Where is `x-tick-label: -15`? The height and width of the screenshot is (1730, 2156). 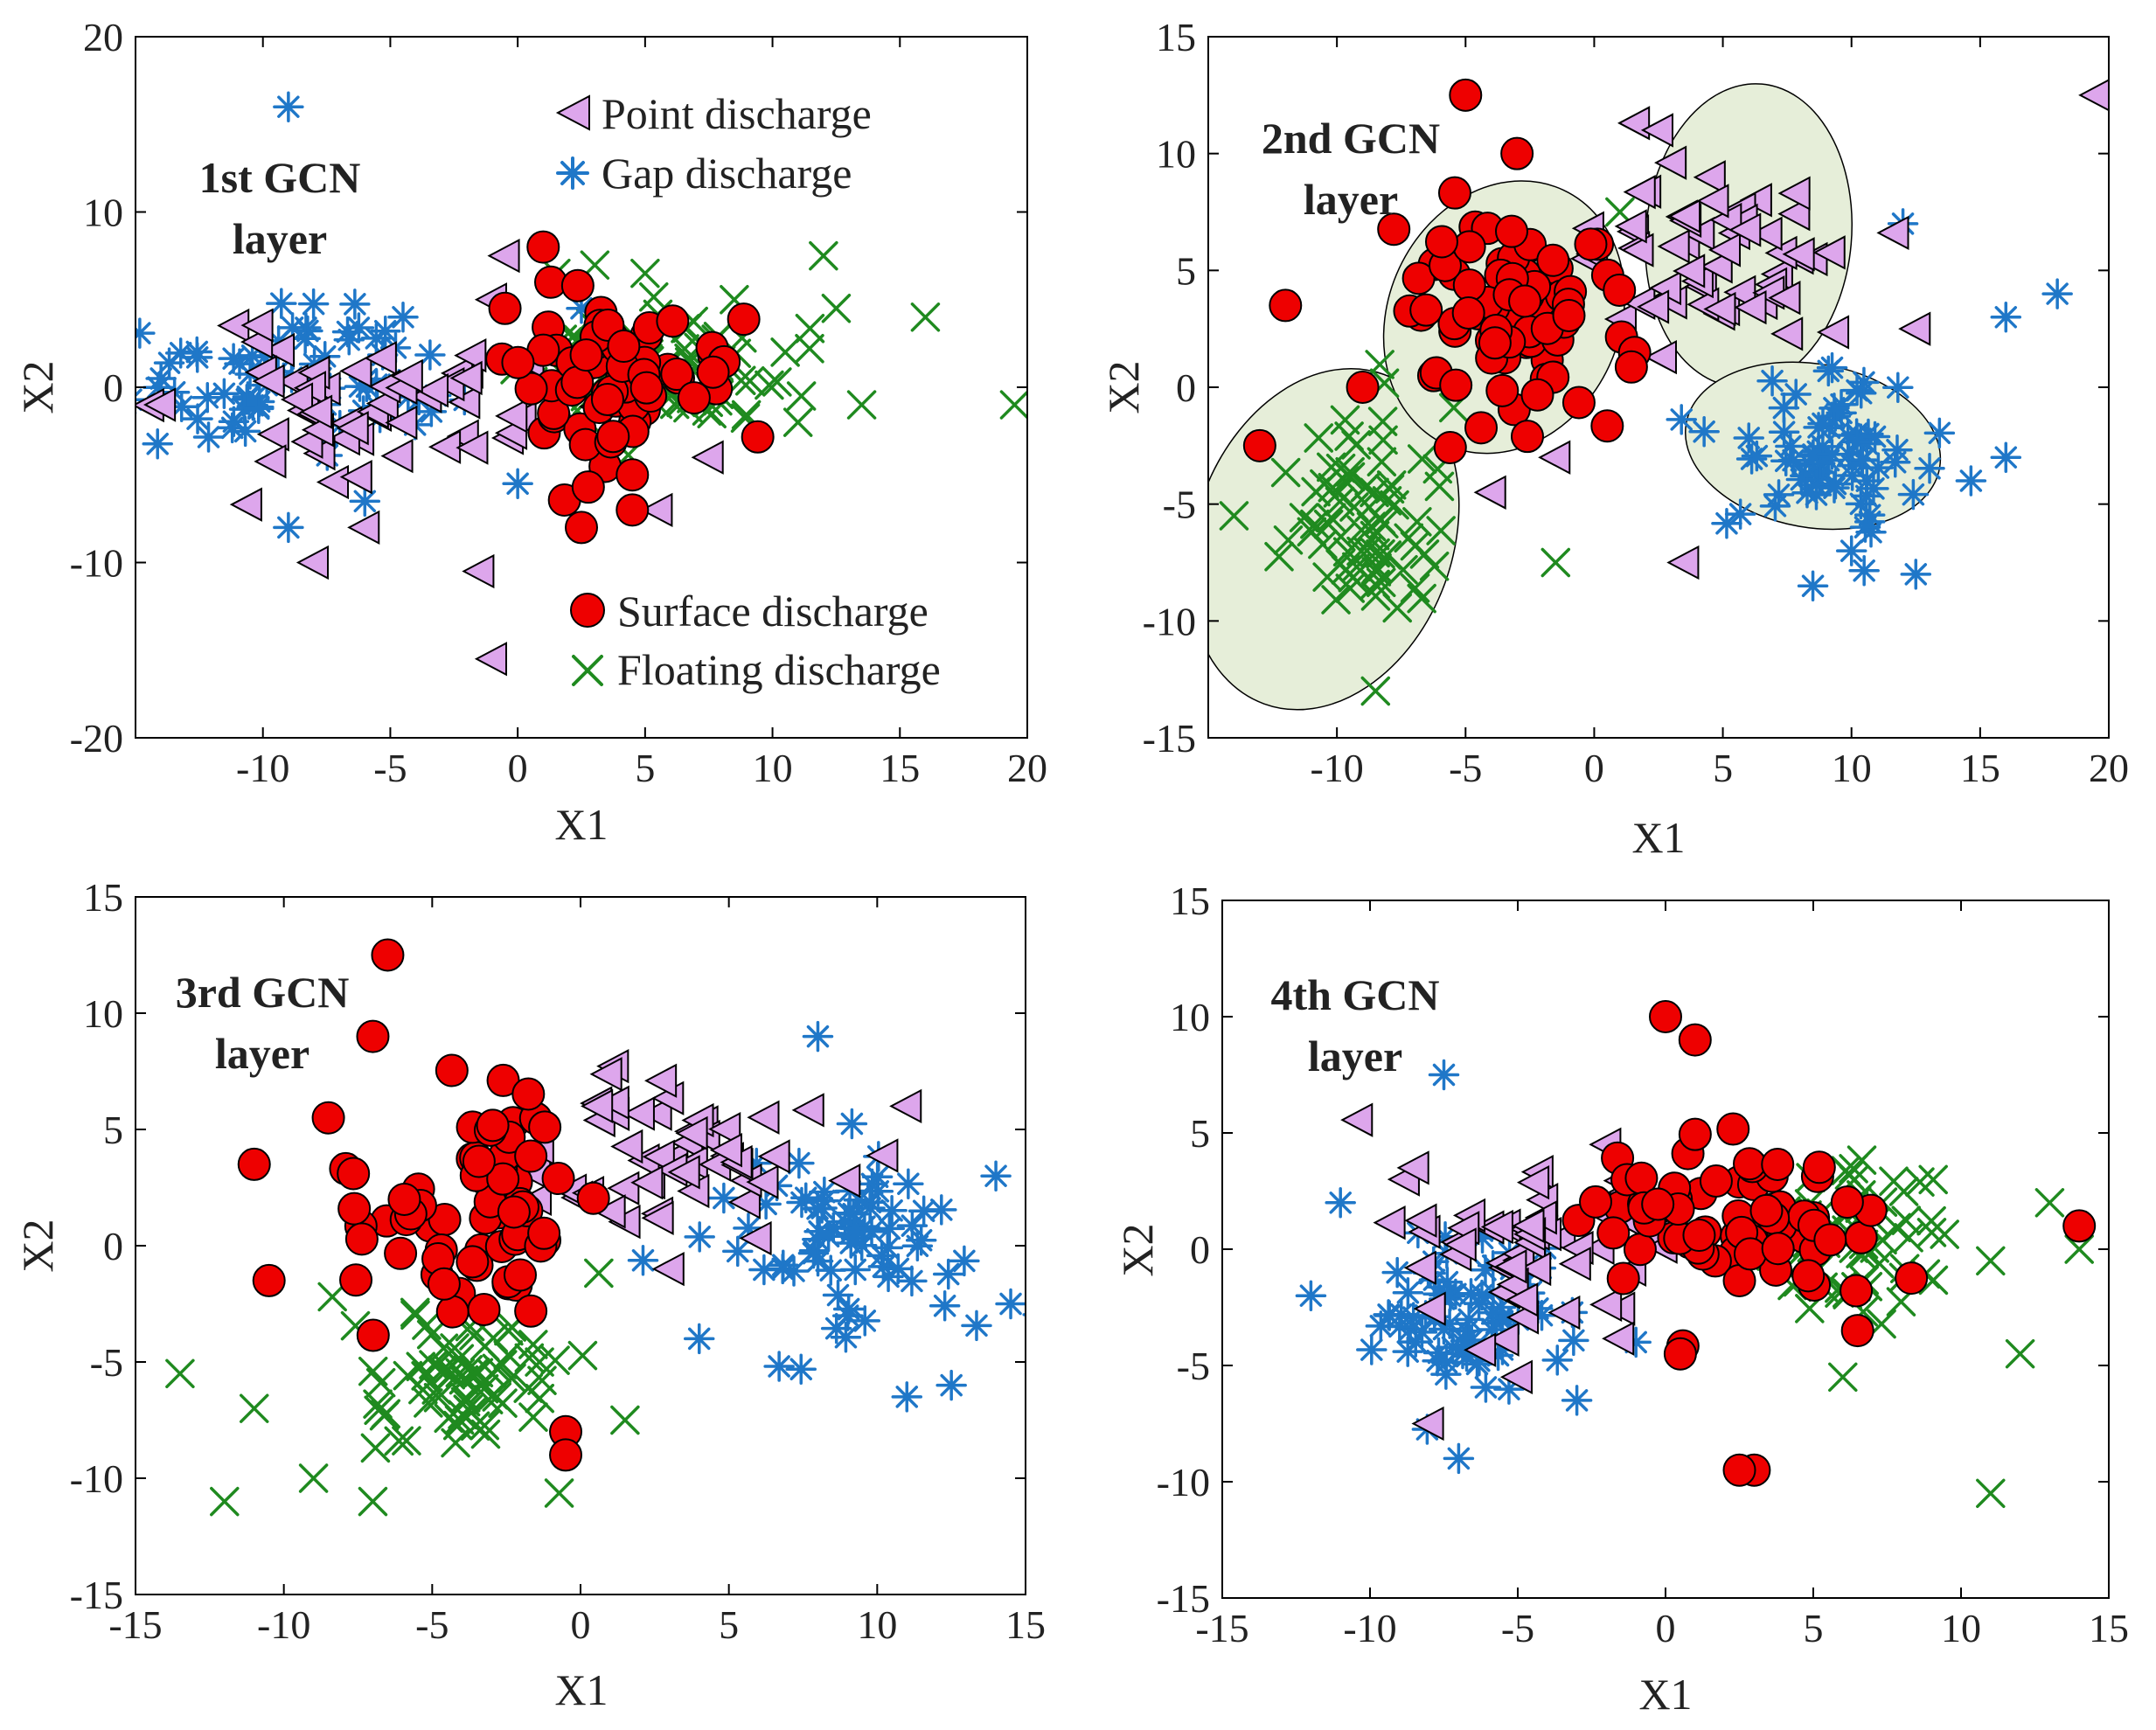
x-tick-label: -15 is located at coordinates (1221, 1628).